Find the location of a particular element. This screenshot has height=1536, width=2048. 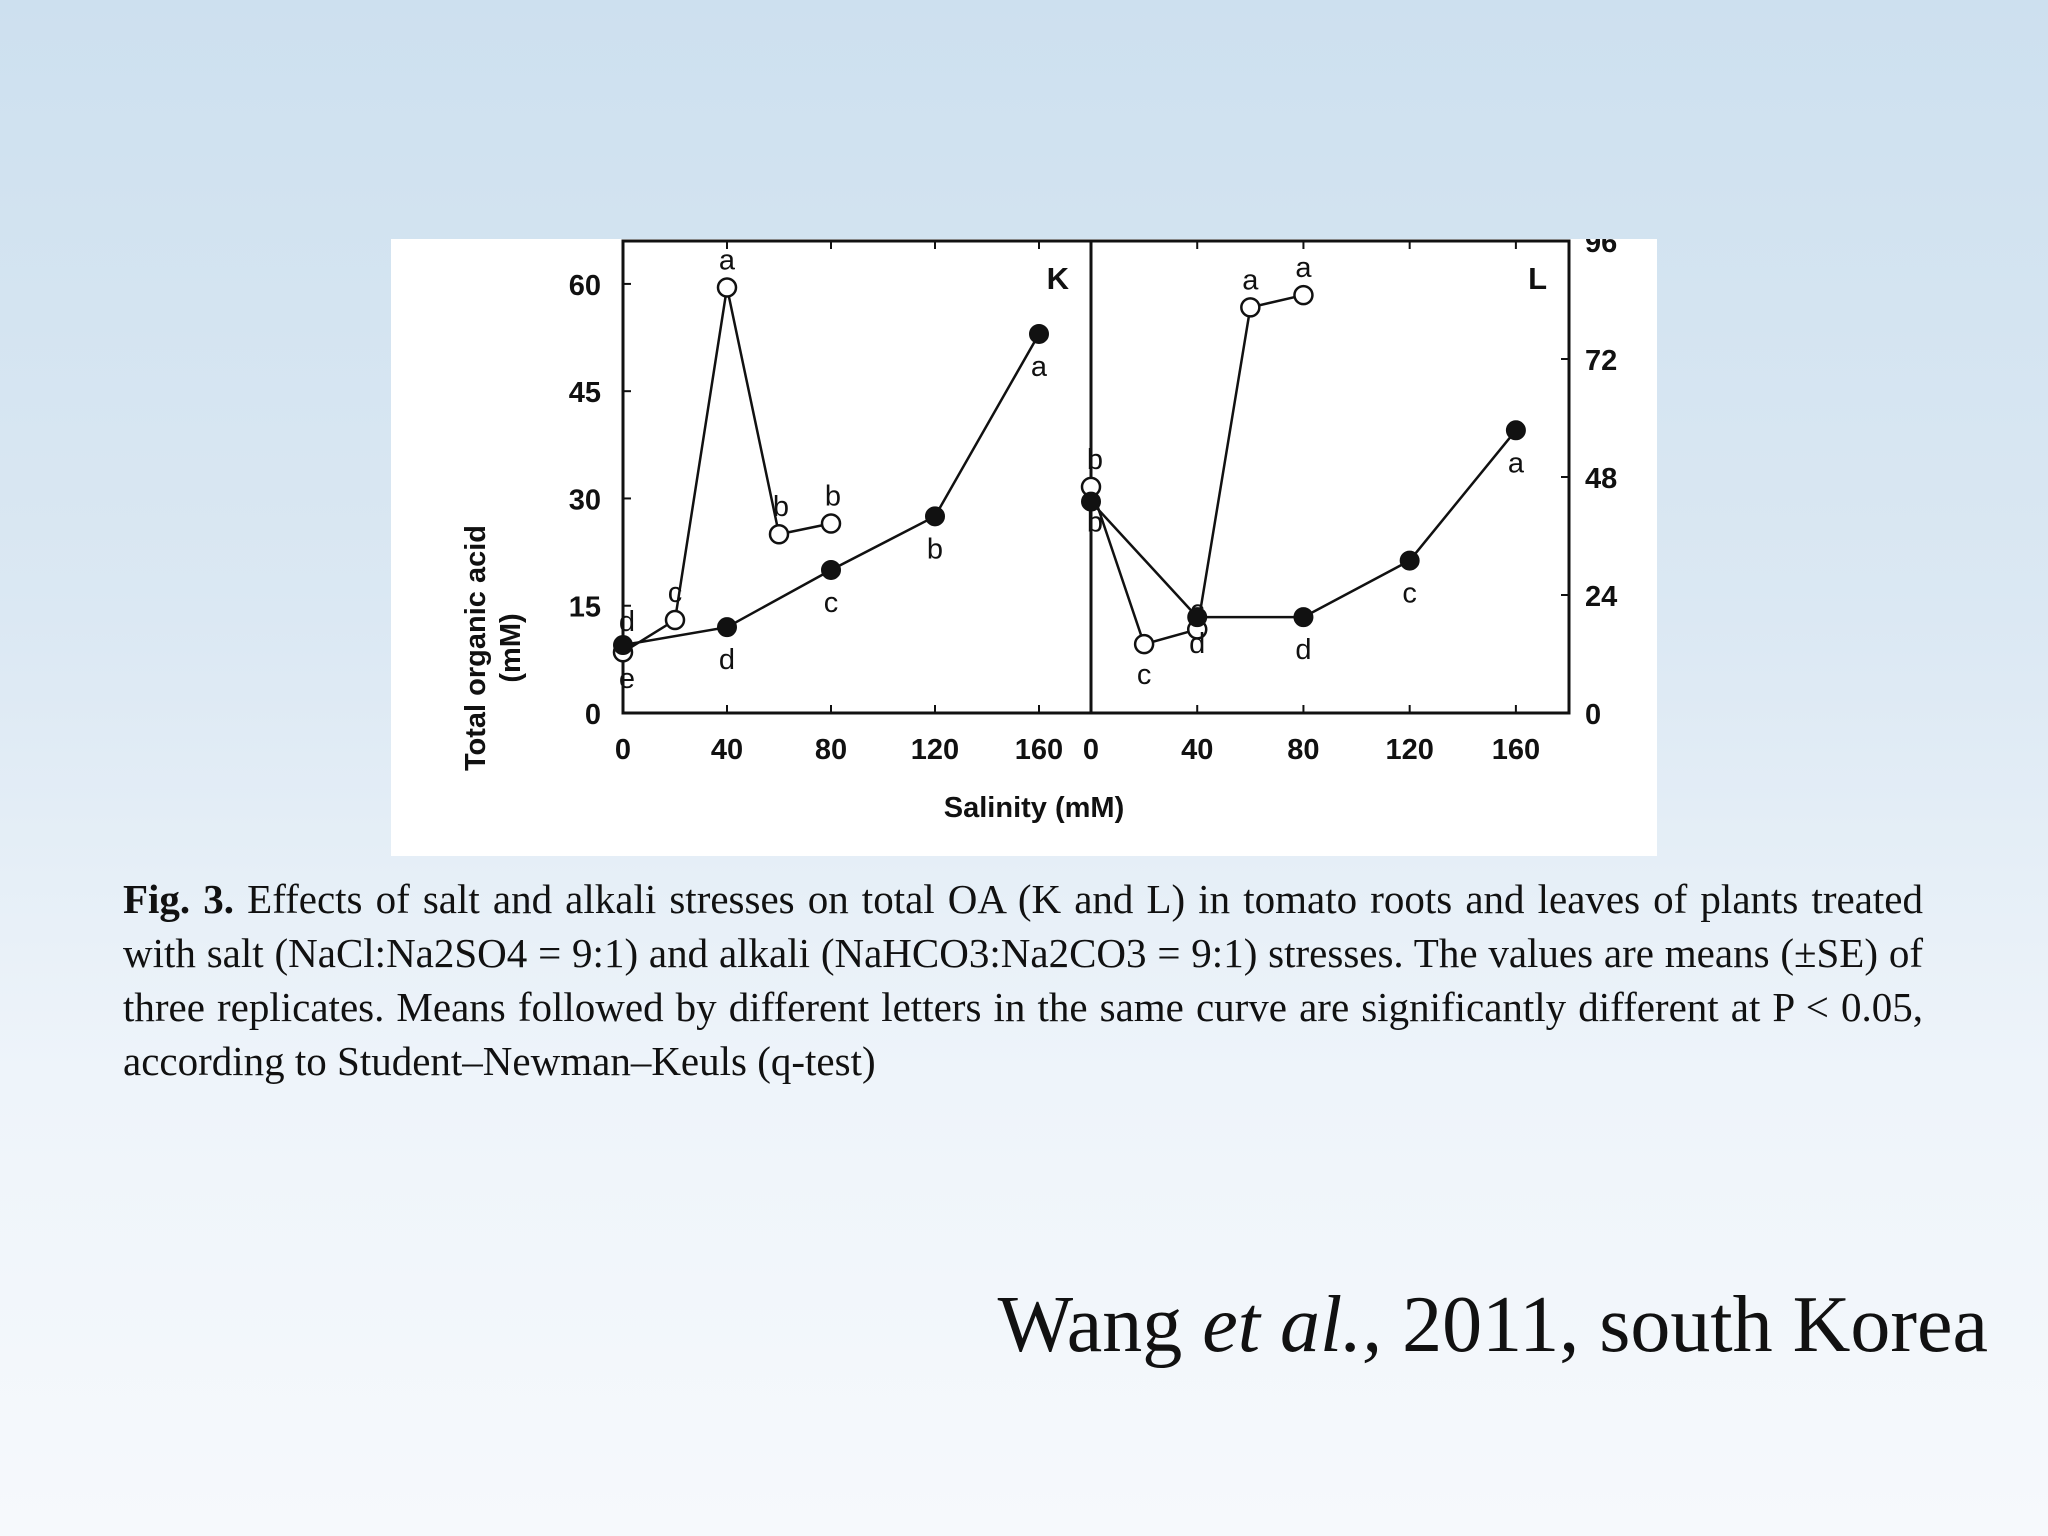

panel-k-label: K is located at coordinates (1058, 278).